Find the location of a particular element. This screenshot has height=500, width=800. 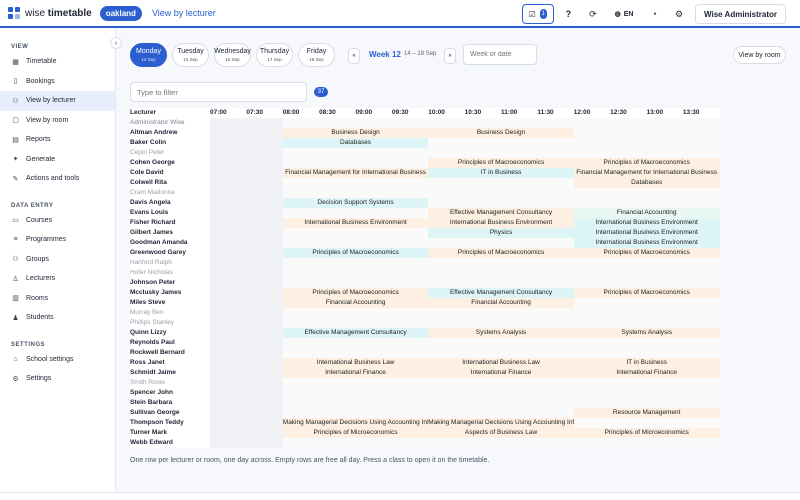

next-week-button: » is located at coordinates (450, 56).